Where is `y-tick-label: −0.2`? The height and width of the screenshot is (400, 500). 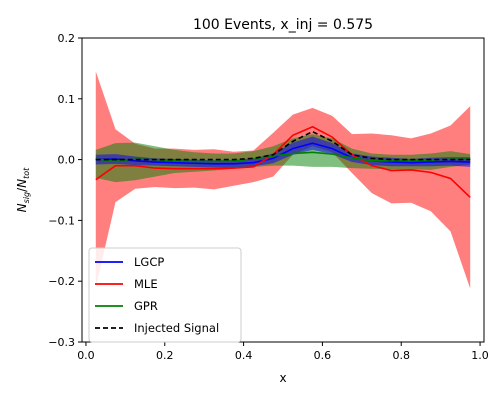
y-tick-label: −0.2 is located at coordinates (61, 281).